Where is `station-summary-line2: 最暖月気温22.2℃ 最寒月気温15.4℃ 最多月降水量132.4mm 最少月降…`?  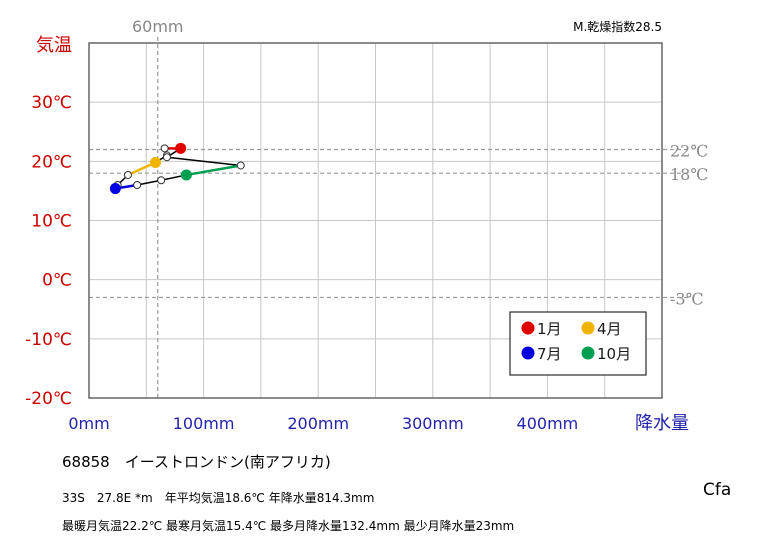 station-summary-line2: 最暖月気温22.2℃ 最寒月気温15.4℃ 最多月降水量132.4mm 最少月降… is located at coordinates (288, 526).